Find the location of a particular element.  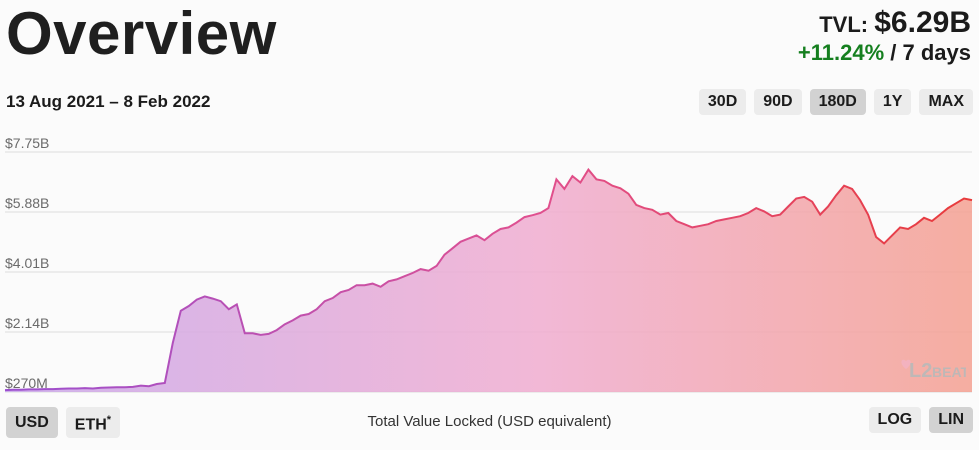

range-button-1y: 1Y is located at coordinates (892, 102).